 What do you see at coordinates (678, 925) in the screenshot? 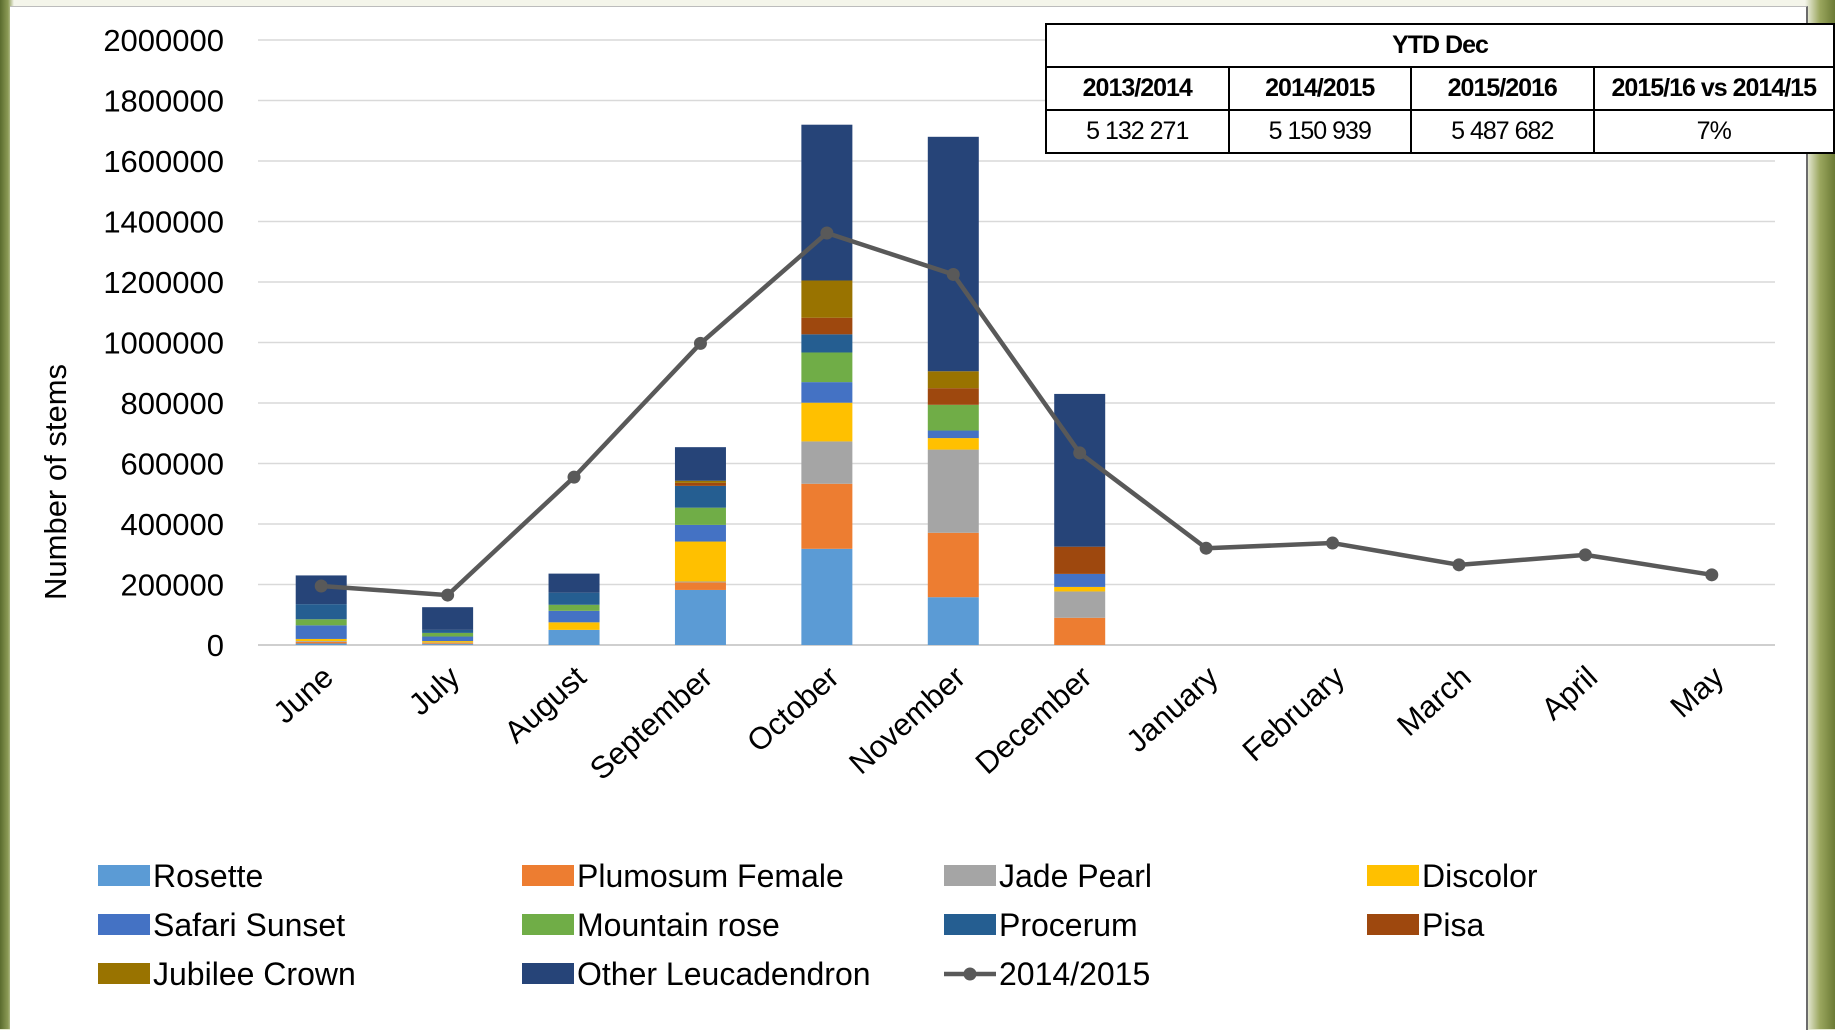
I see `legend-label: Mountain rose` at bounding box center [678, 925].